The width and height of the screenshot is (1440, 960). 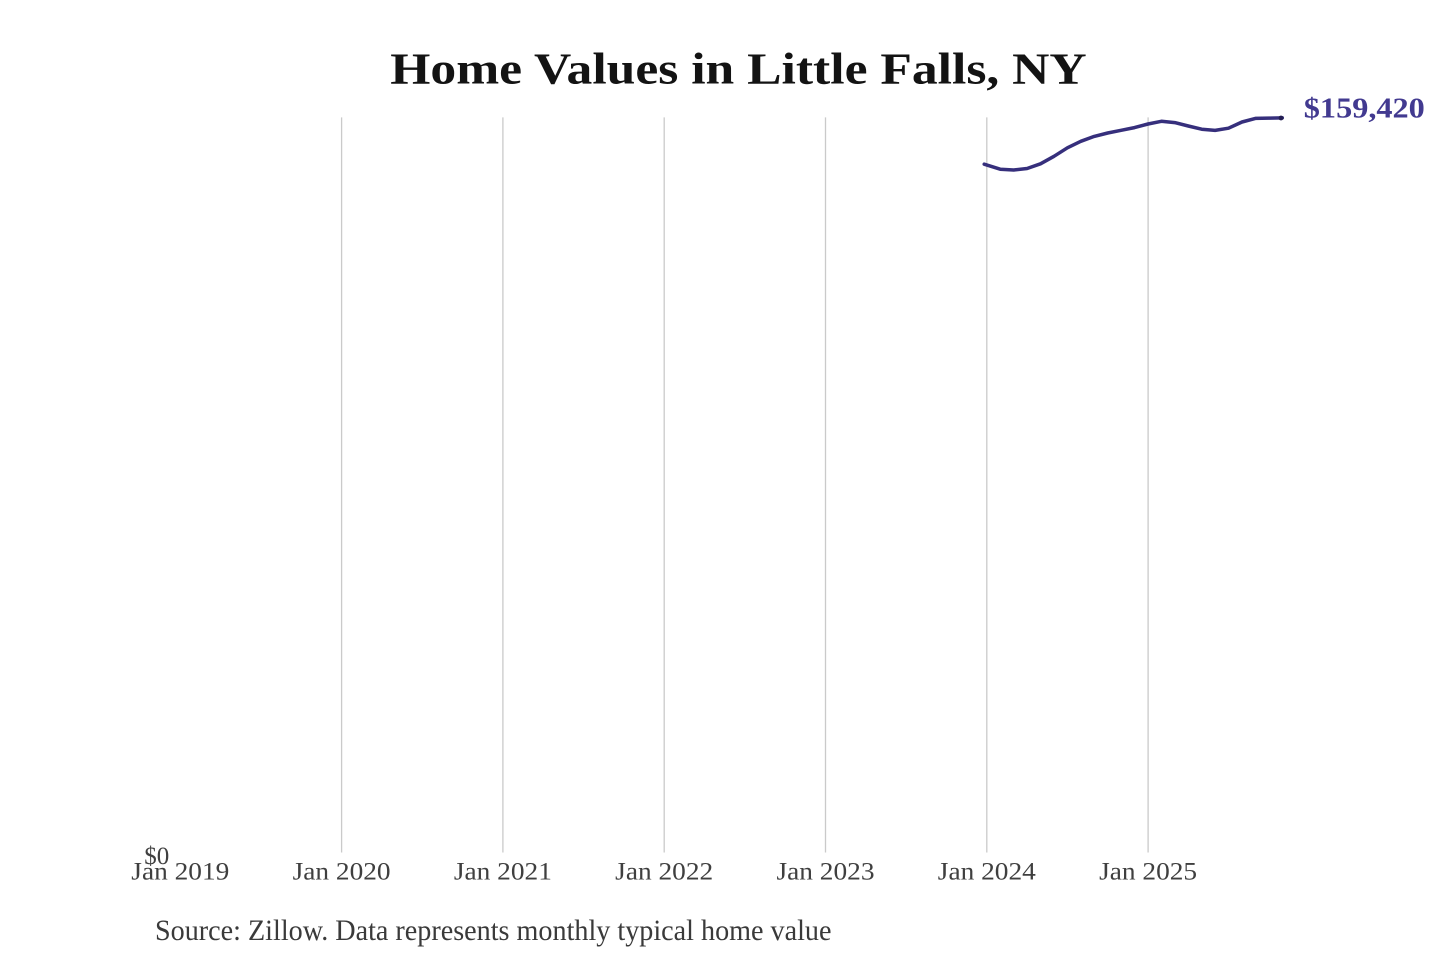 I want to click on svg-text: $159,420, so click(x=1364, y=109).